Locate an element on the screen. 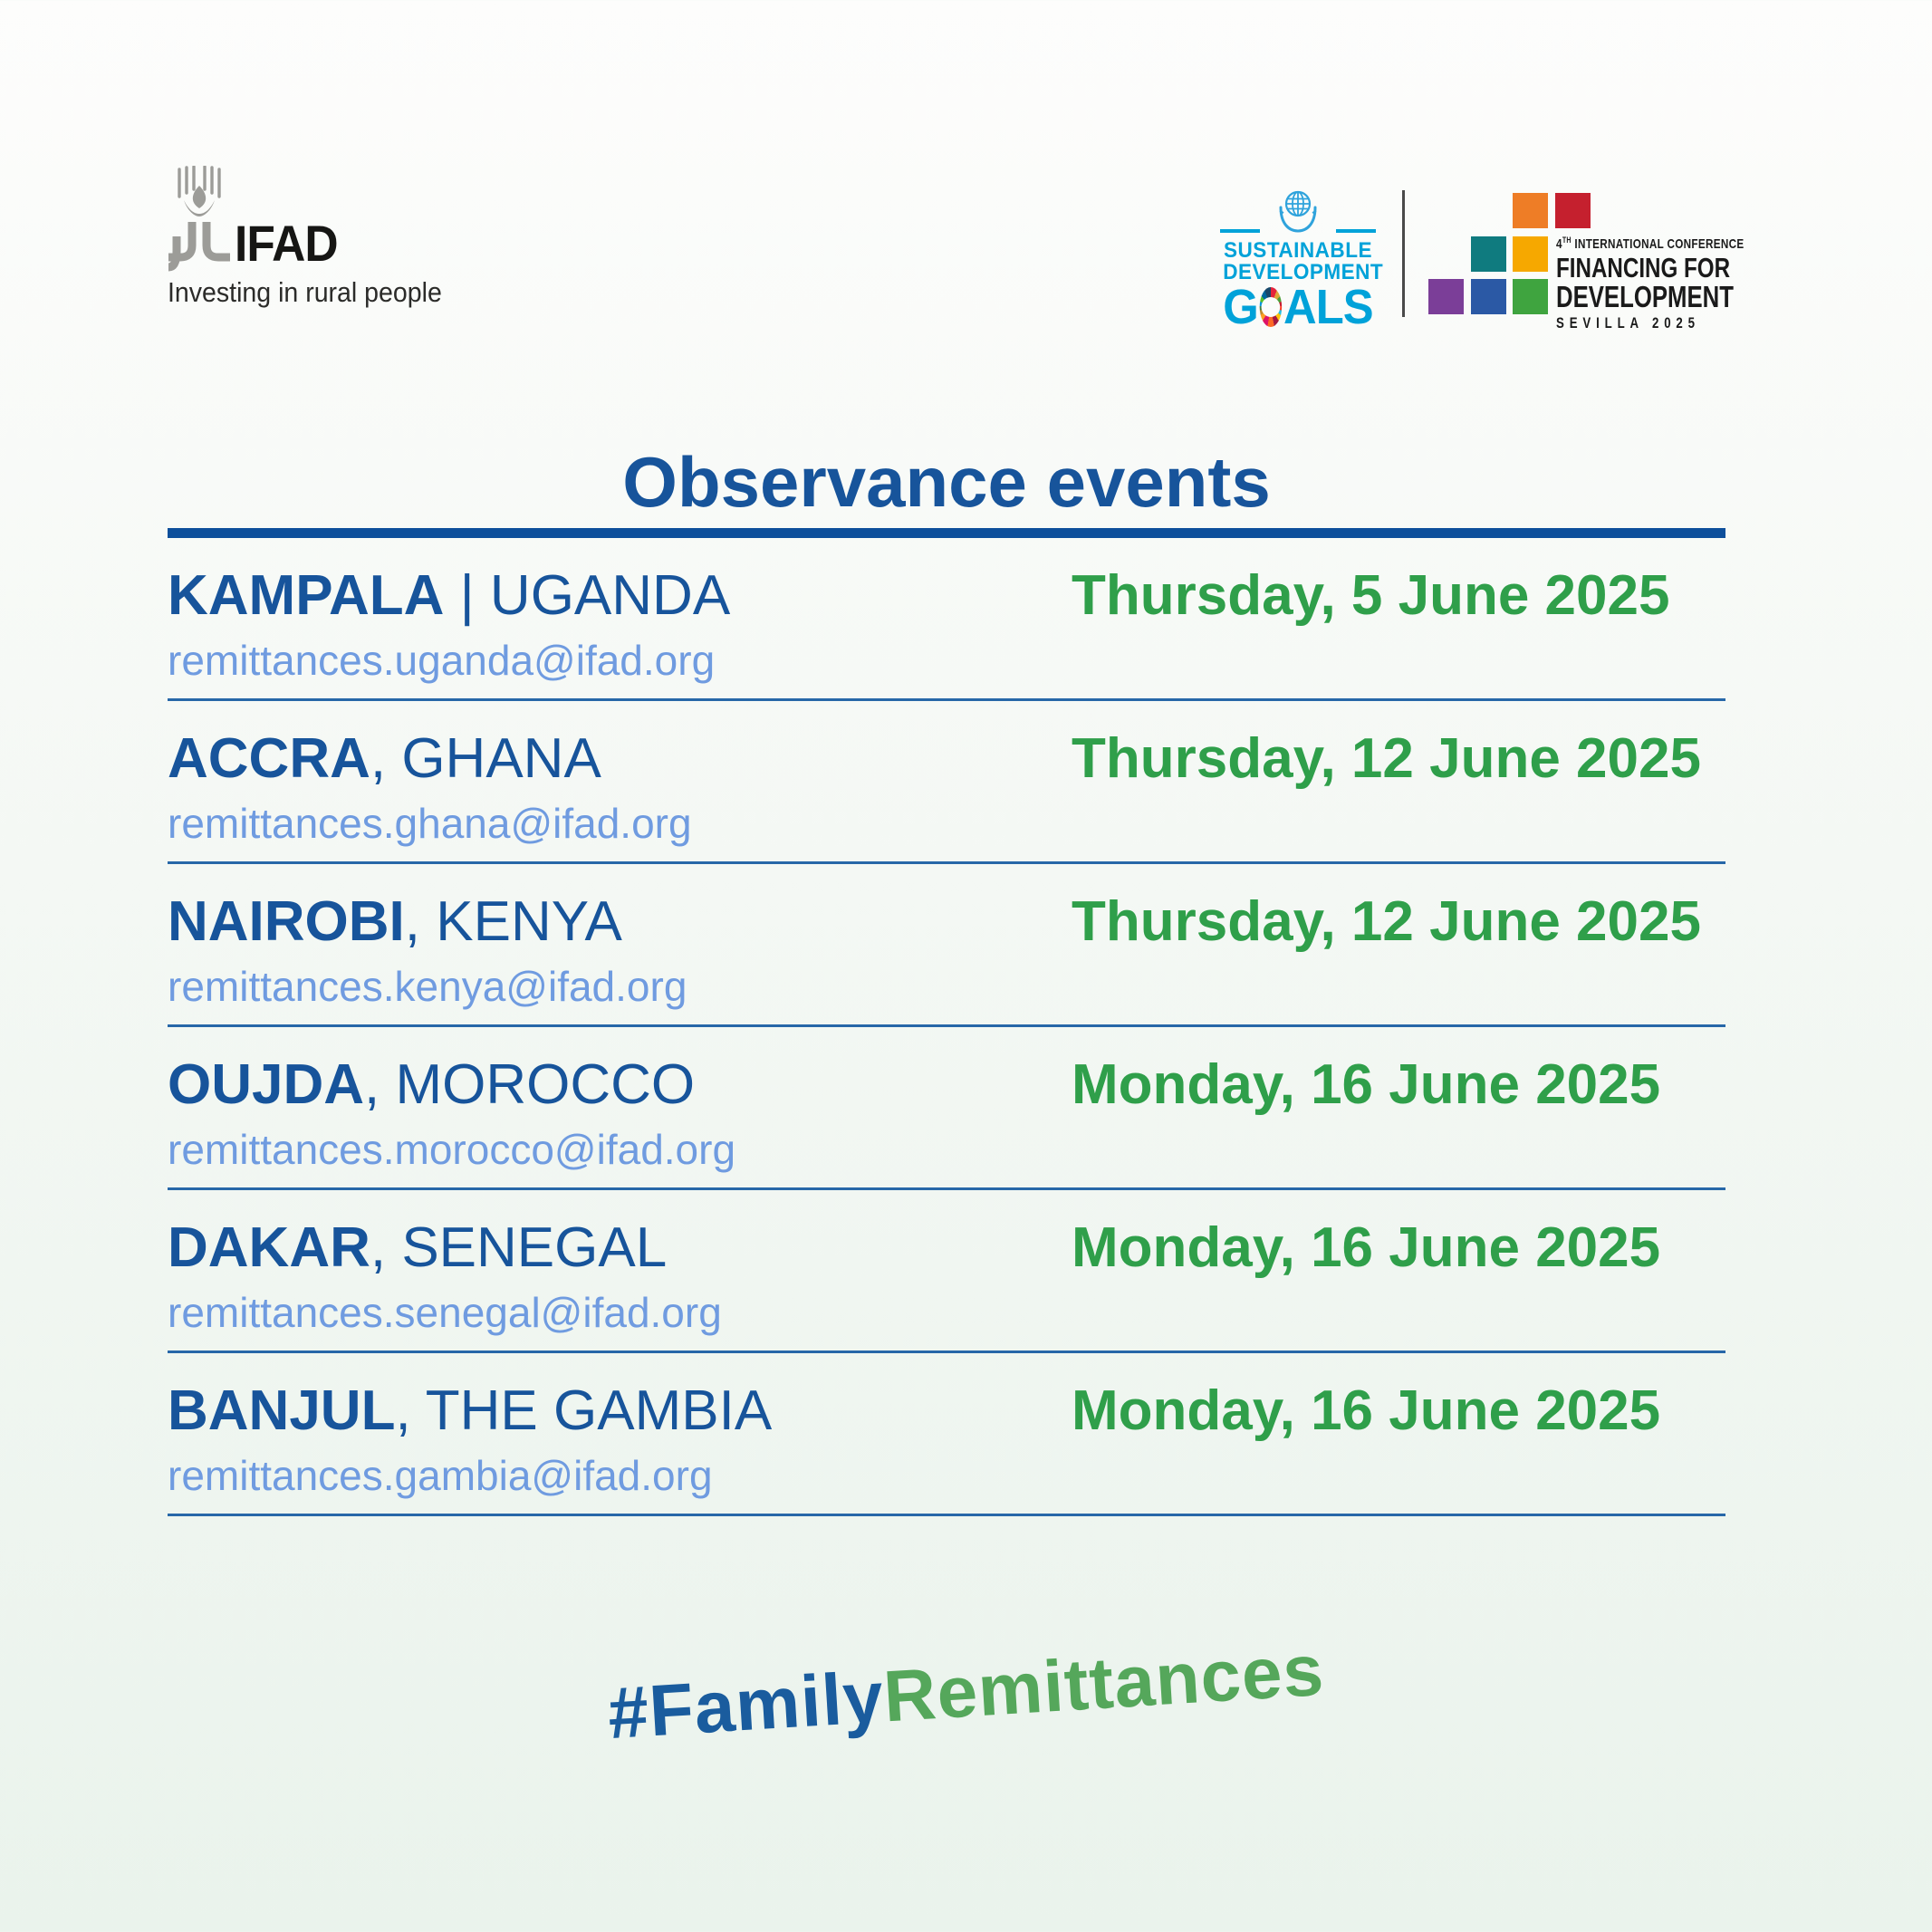 Image resolution: width=1932 pixels, height=1932 pixels. ffd-square-green is located at coordinates (1530, 296).